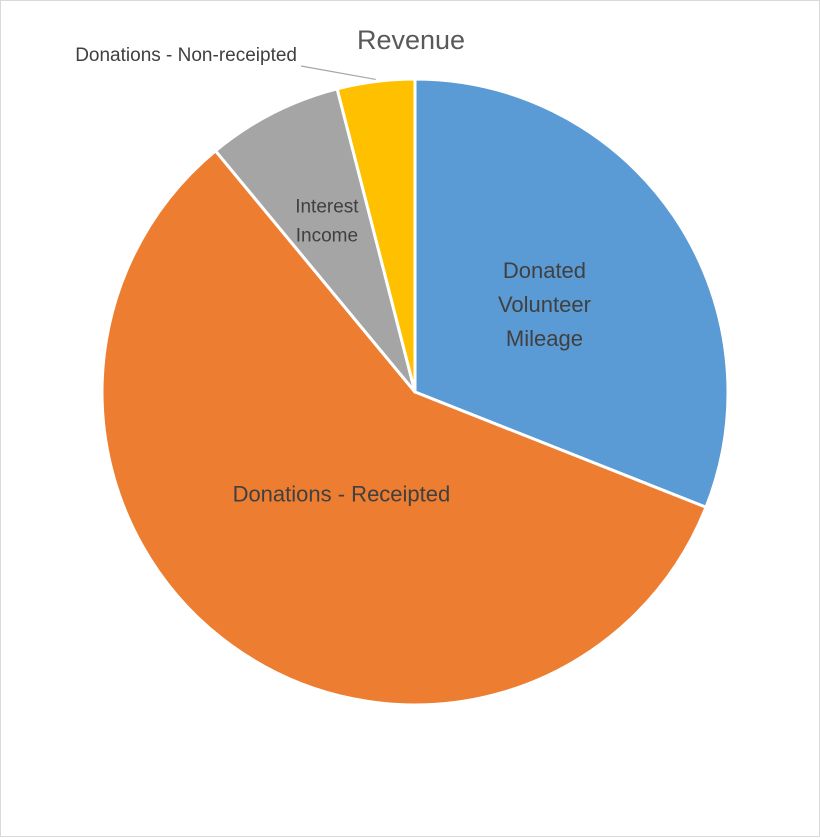 The image size is (820, 838). What do you see at coordinates (327, 222) in the screenshot?
I see `slice-label-interest-income: Interest Income` at bounding box center [327, 222].